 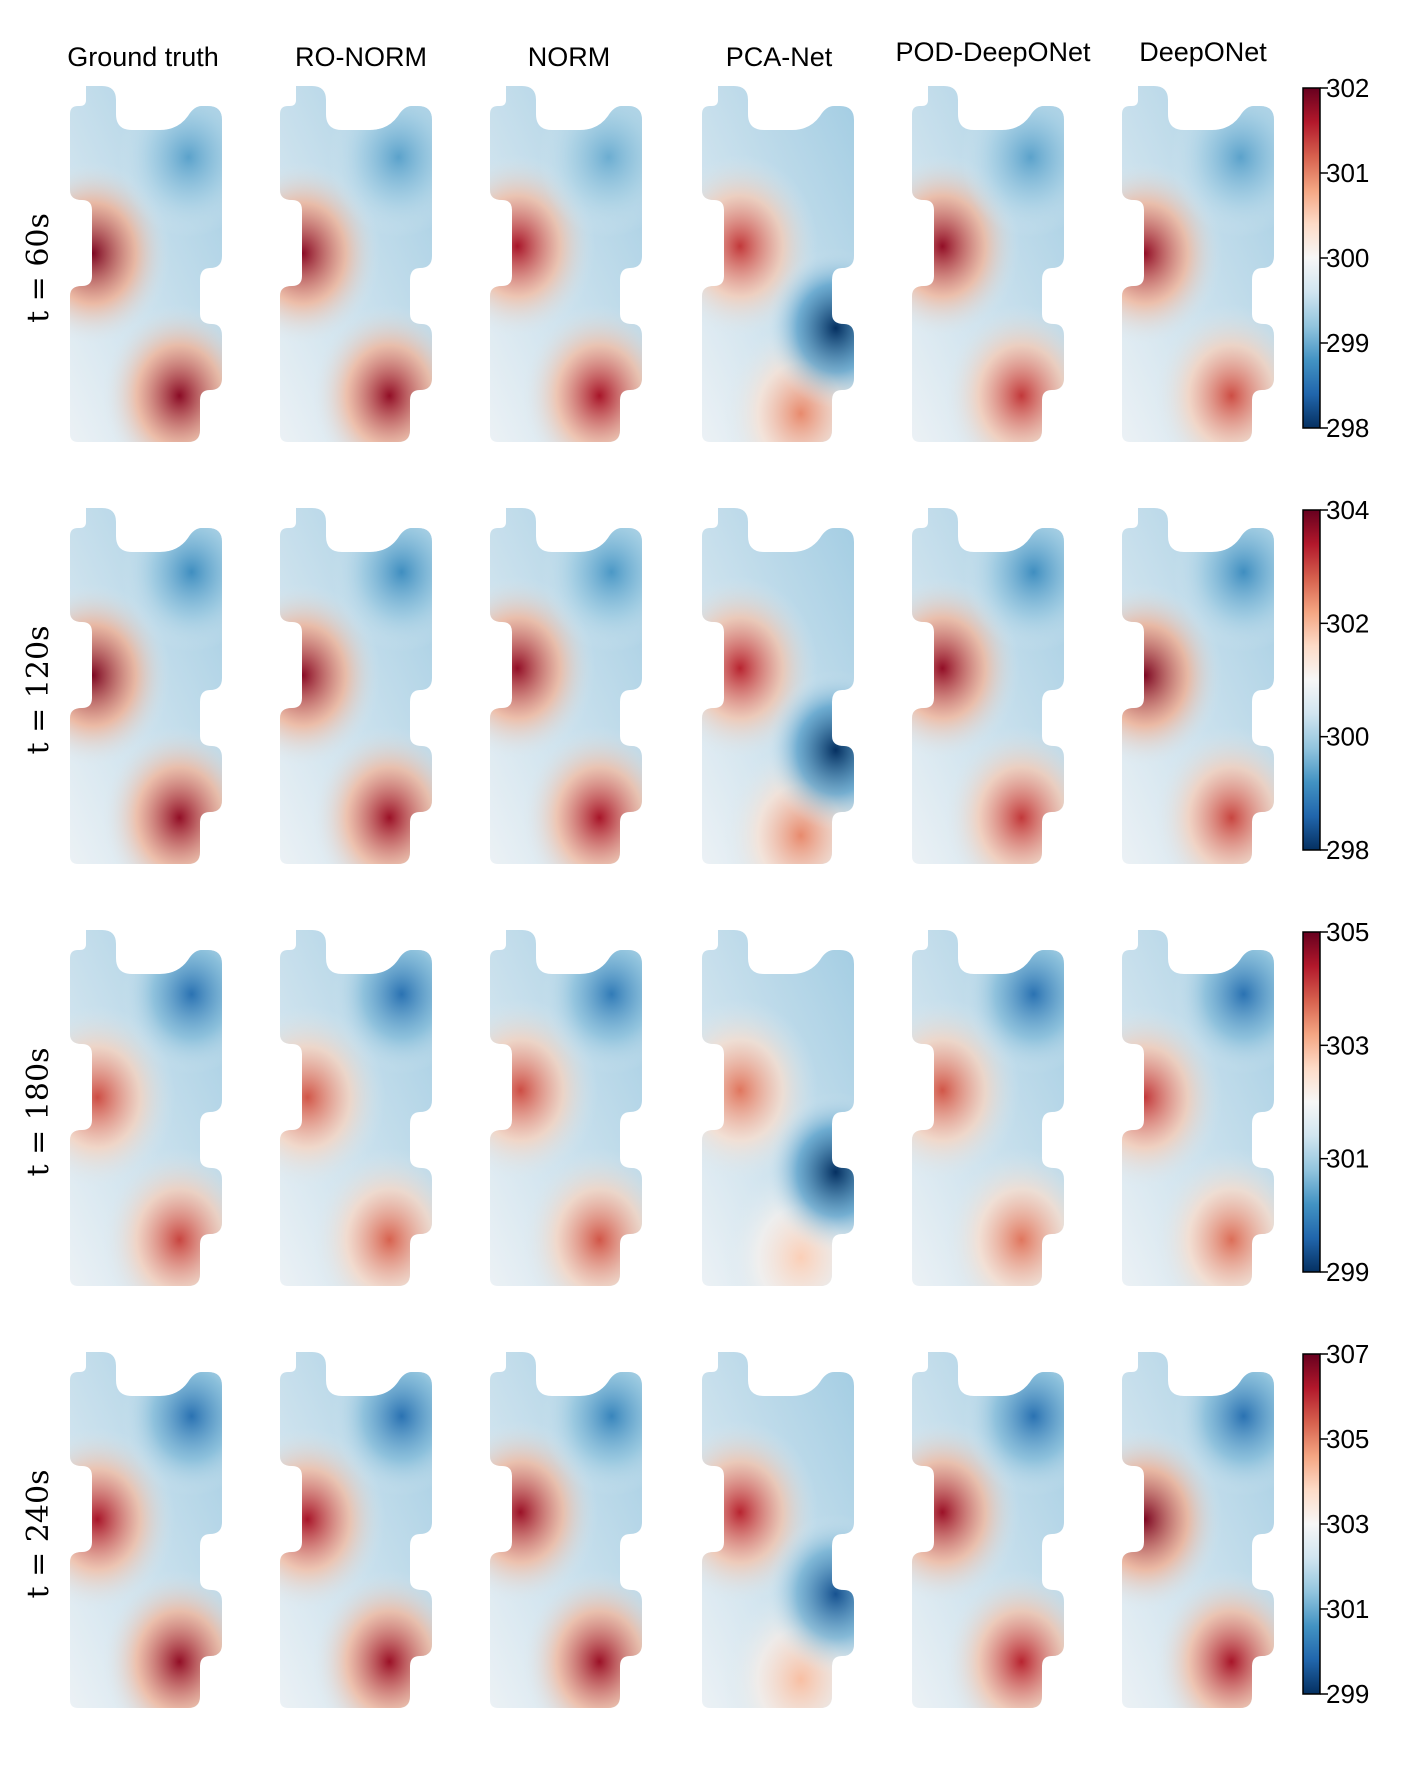 I want to click on colorbar: 307 305 303 301 299, so click(x=1335, y=1524).